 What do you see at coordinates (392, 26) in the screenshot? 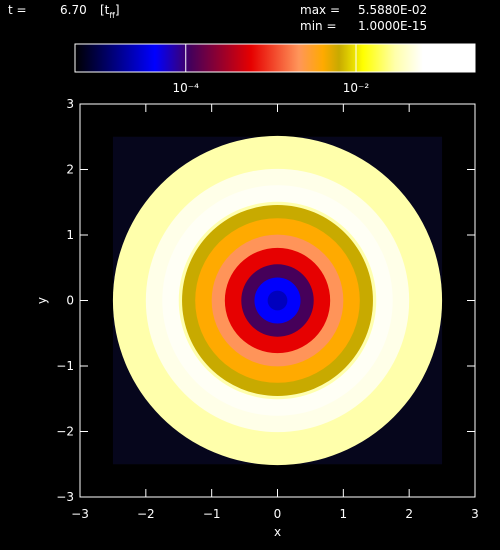
I see `min-value: 1.0000E-15` at bounding box center [392, 26].